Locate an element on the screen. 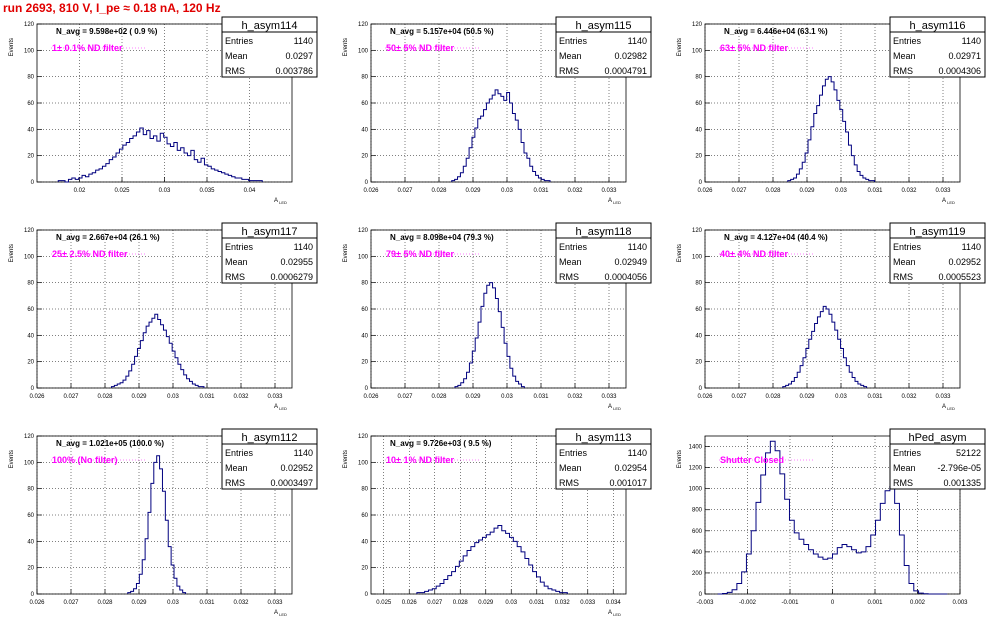  x-tick-label: 0.025 is located at coordinates (384, 603).